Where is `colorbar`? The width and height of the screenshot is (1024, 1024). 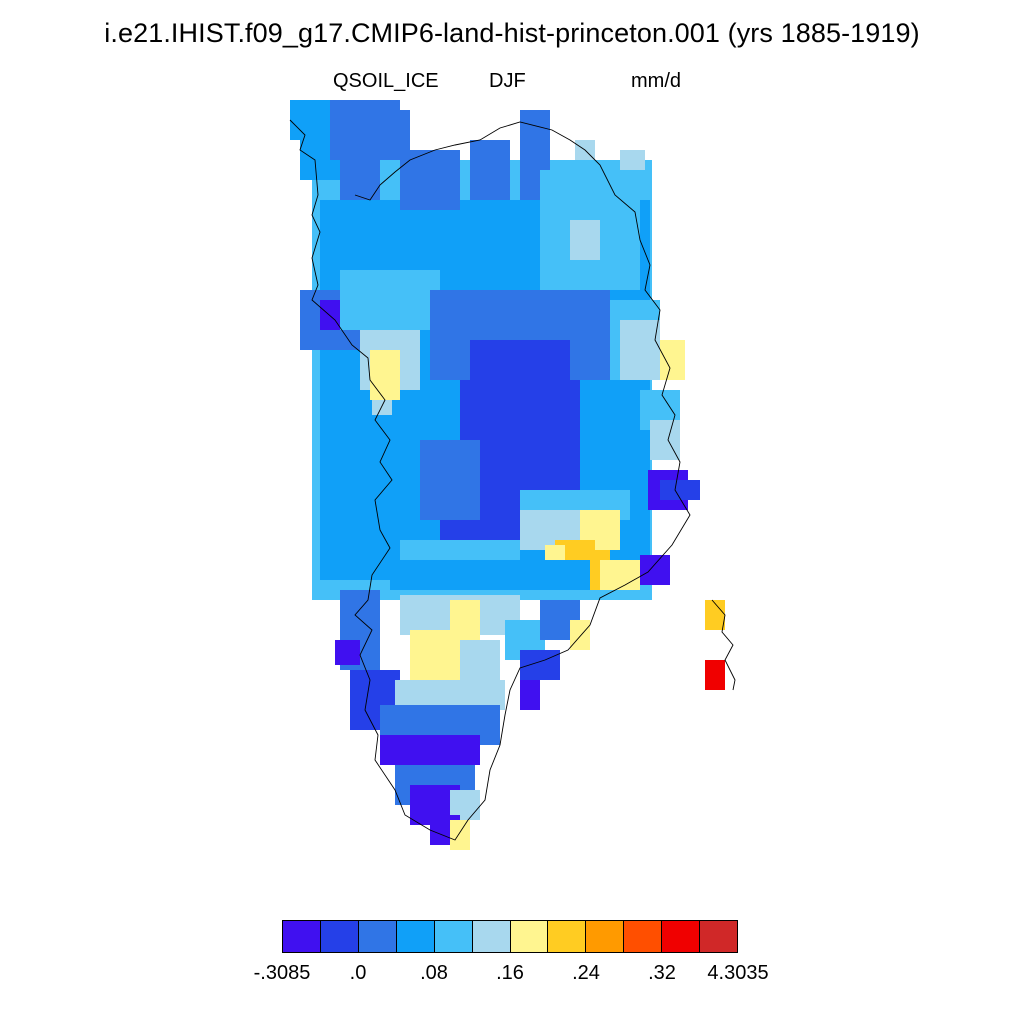 colorbar is located at coordinates (510, 936).